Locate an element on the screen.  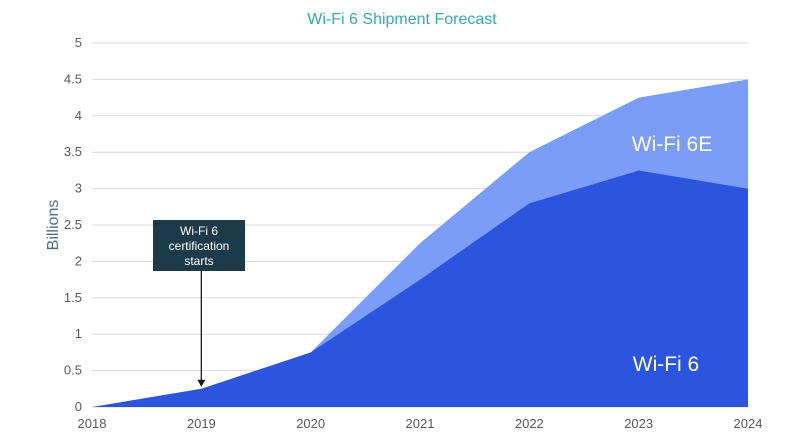
y-tick-label: 2.5 is located at coordinates (73, 224).